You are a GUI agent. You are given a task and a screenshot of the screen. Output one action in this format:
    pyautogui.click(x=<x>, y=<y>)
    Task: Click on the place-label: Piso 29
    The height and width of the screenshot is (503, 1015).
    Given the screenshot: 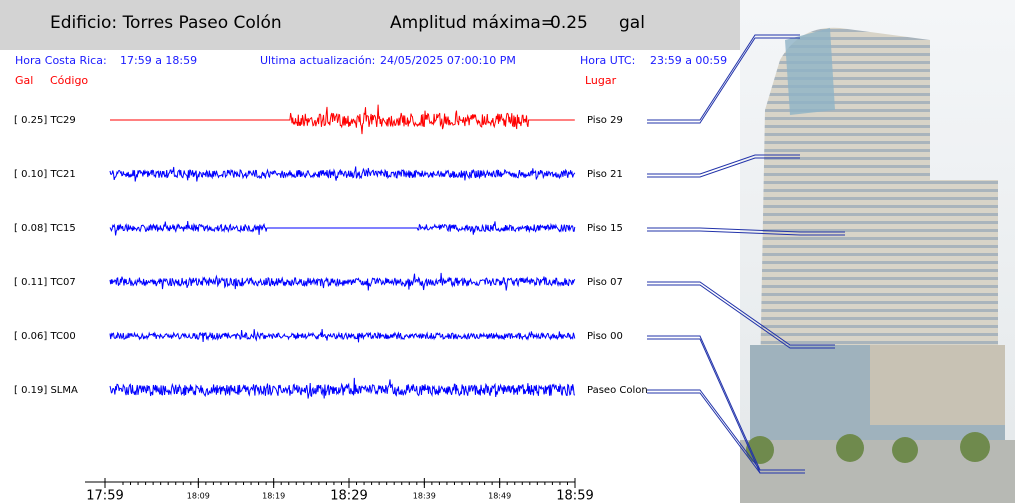 What is the action you would take?
    pyautogui.click(x=605, y=120)
    